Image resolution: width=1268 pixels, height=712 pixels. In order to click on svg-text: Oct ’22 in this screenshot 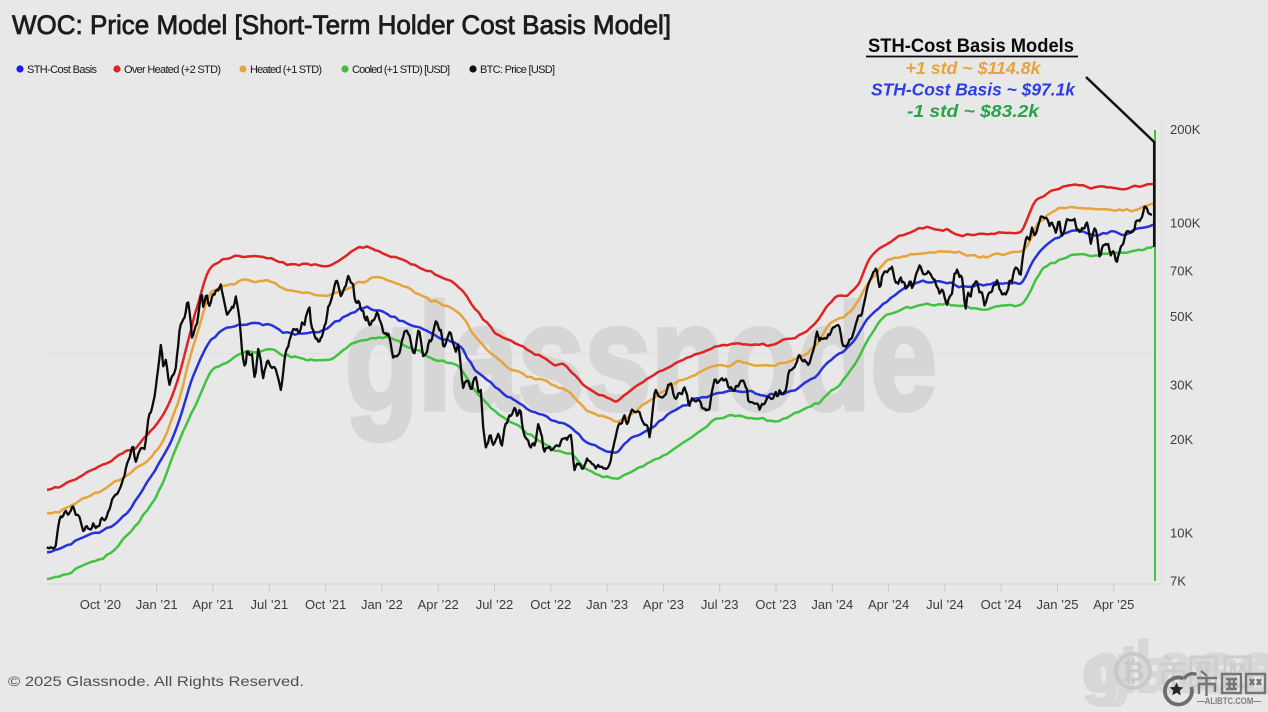, I will do `click(550, 604)`.